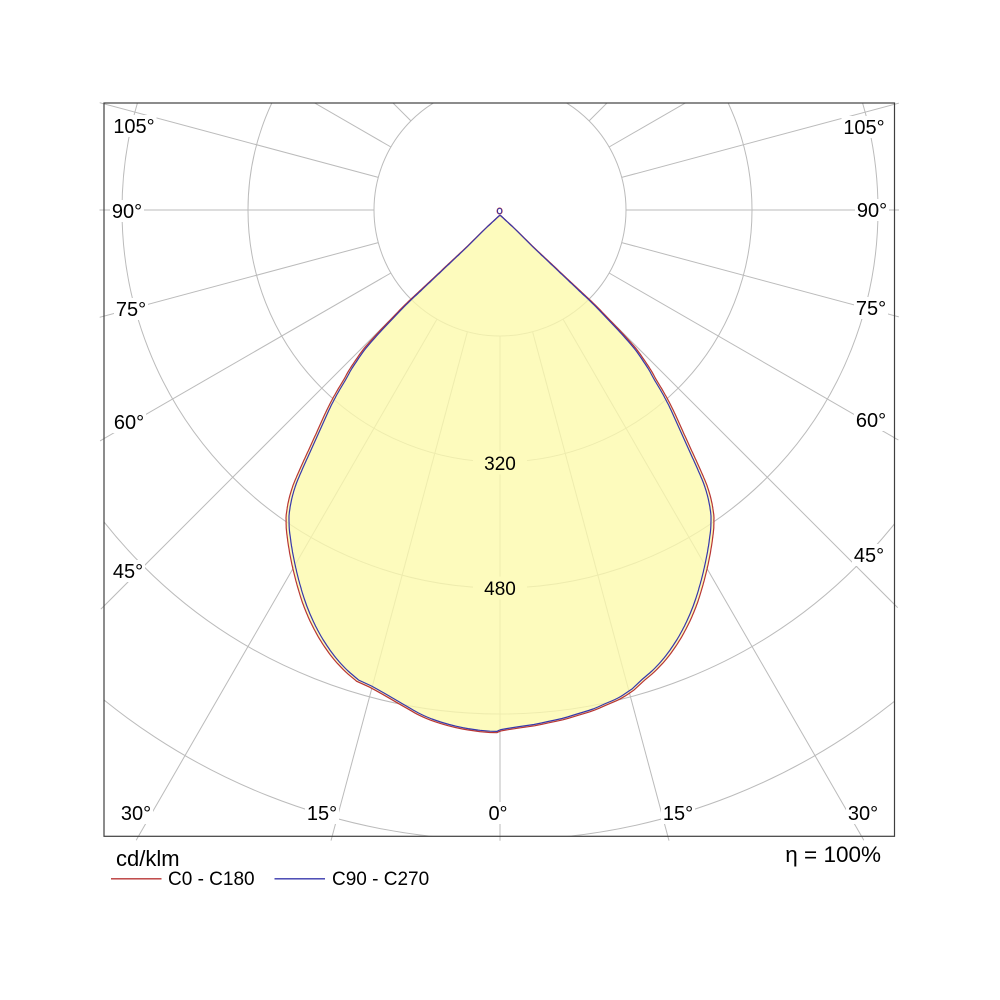 This screenshot has width=1000, height=1000. I want to click on svg-text: 320, so click(500, 464).